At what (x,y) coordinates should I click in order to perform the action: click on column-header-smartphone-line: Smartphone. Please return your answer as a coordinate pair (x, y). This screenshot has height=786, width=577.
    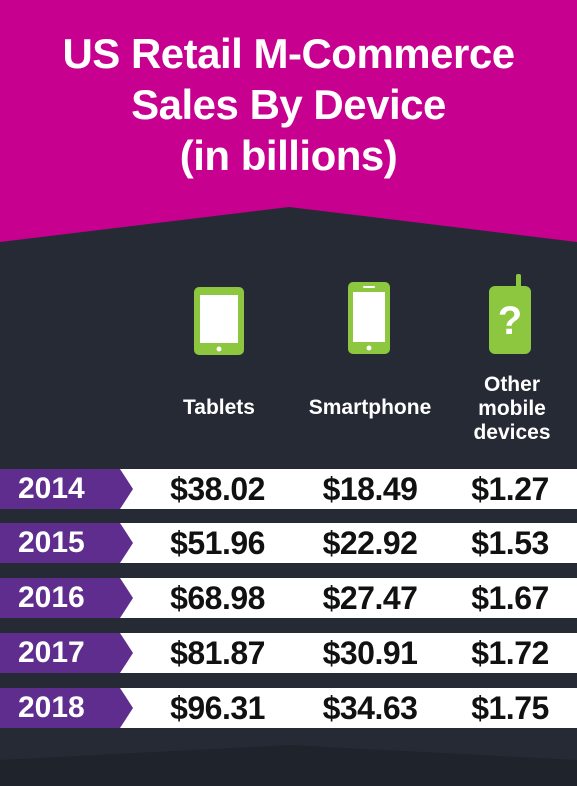
    Looking at the image, I should click on (370, 407).